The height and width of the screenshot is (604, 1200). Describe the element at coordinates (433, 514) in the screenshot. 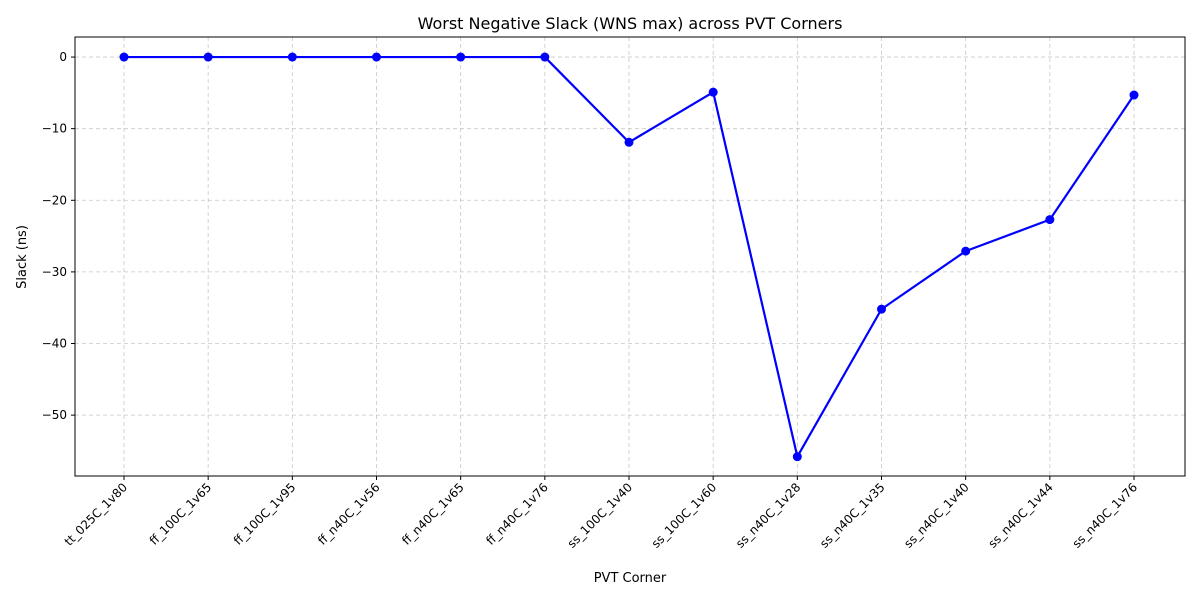

I see `x-tick-label: ff_n40C_1v65` at that location.